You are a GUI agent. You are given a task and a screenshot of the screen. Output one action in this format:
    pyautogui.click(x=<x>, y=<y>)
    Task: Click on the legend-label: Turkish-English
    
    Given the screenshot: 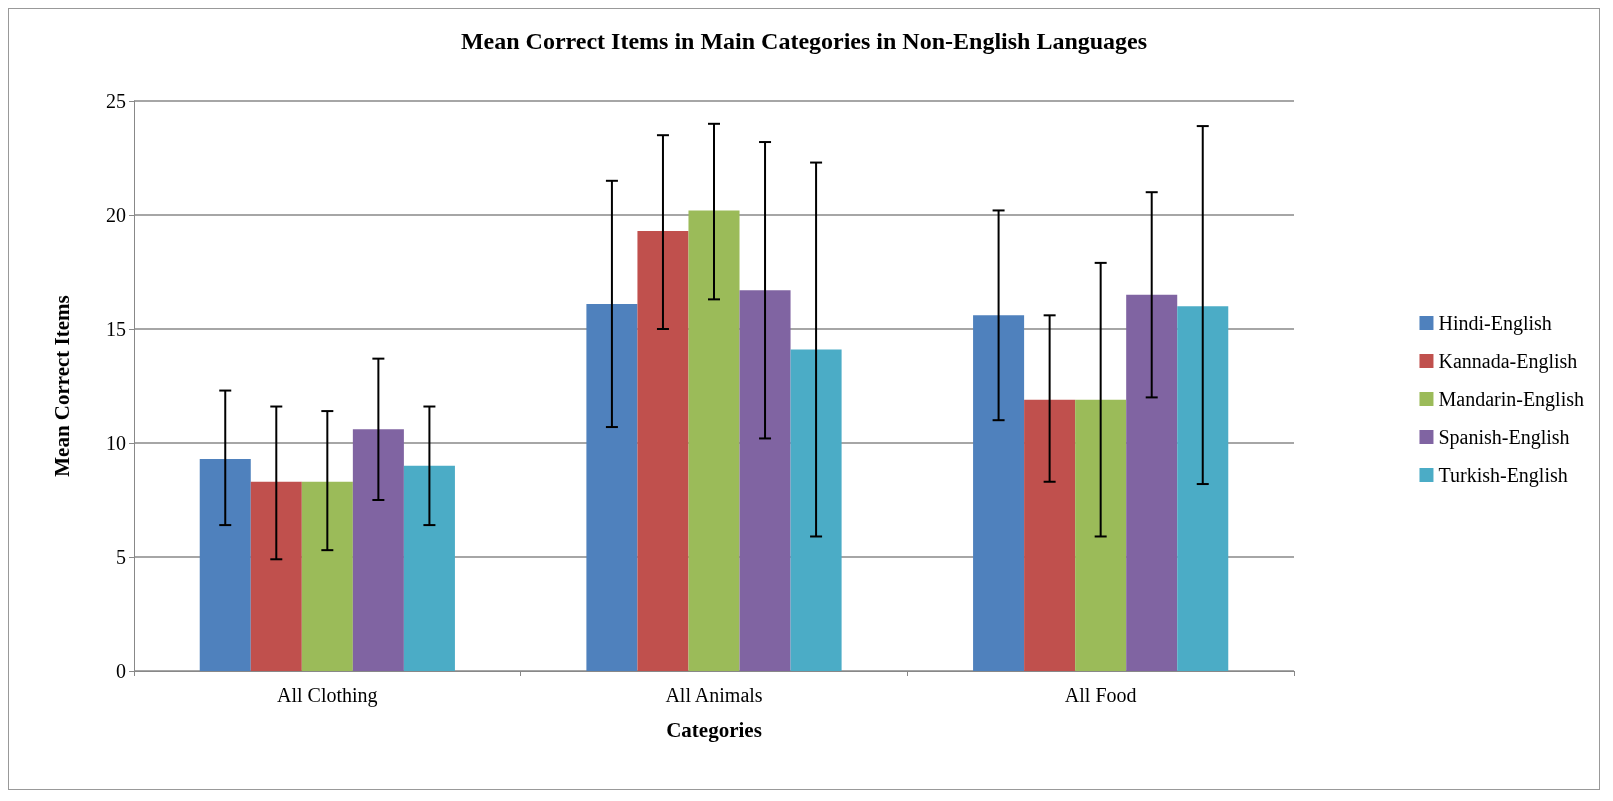 What is the action you would take?
    pyautogui.click(x=1503, y=475)
    